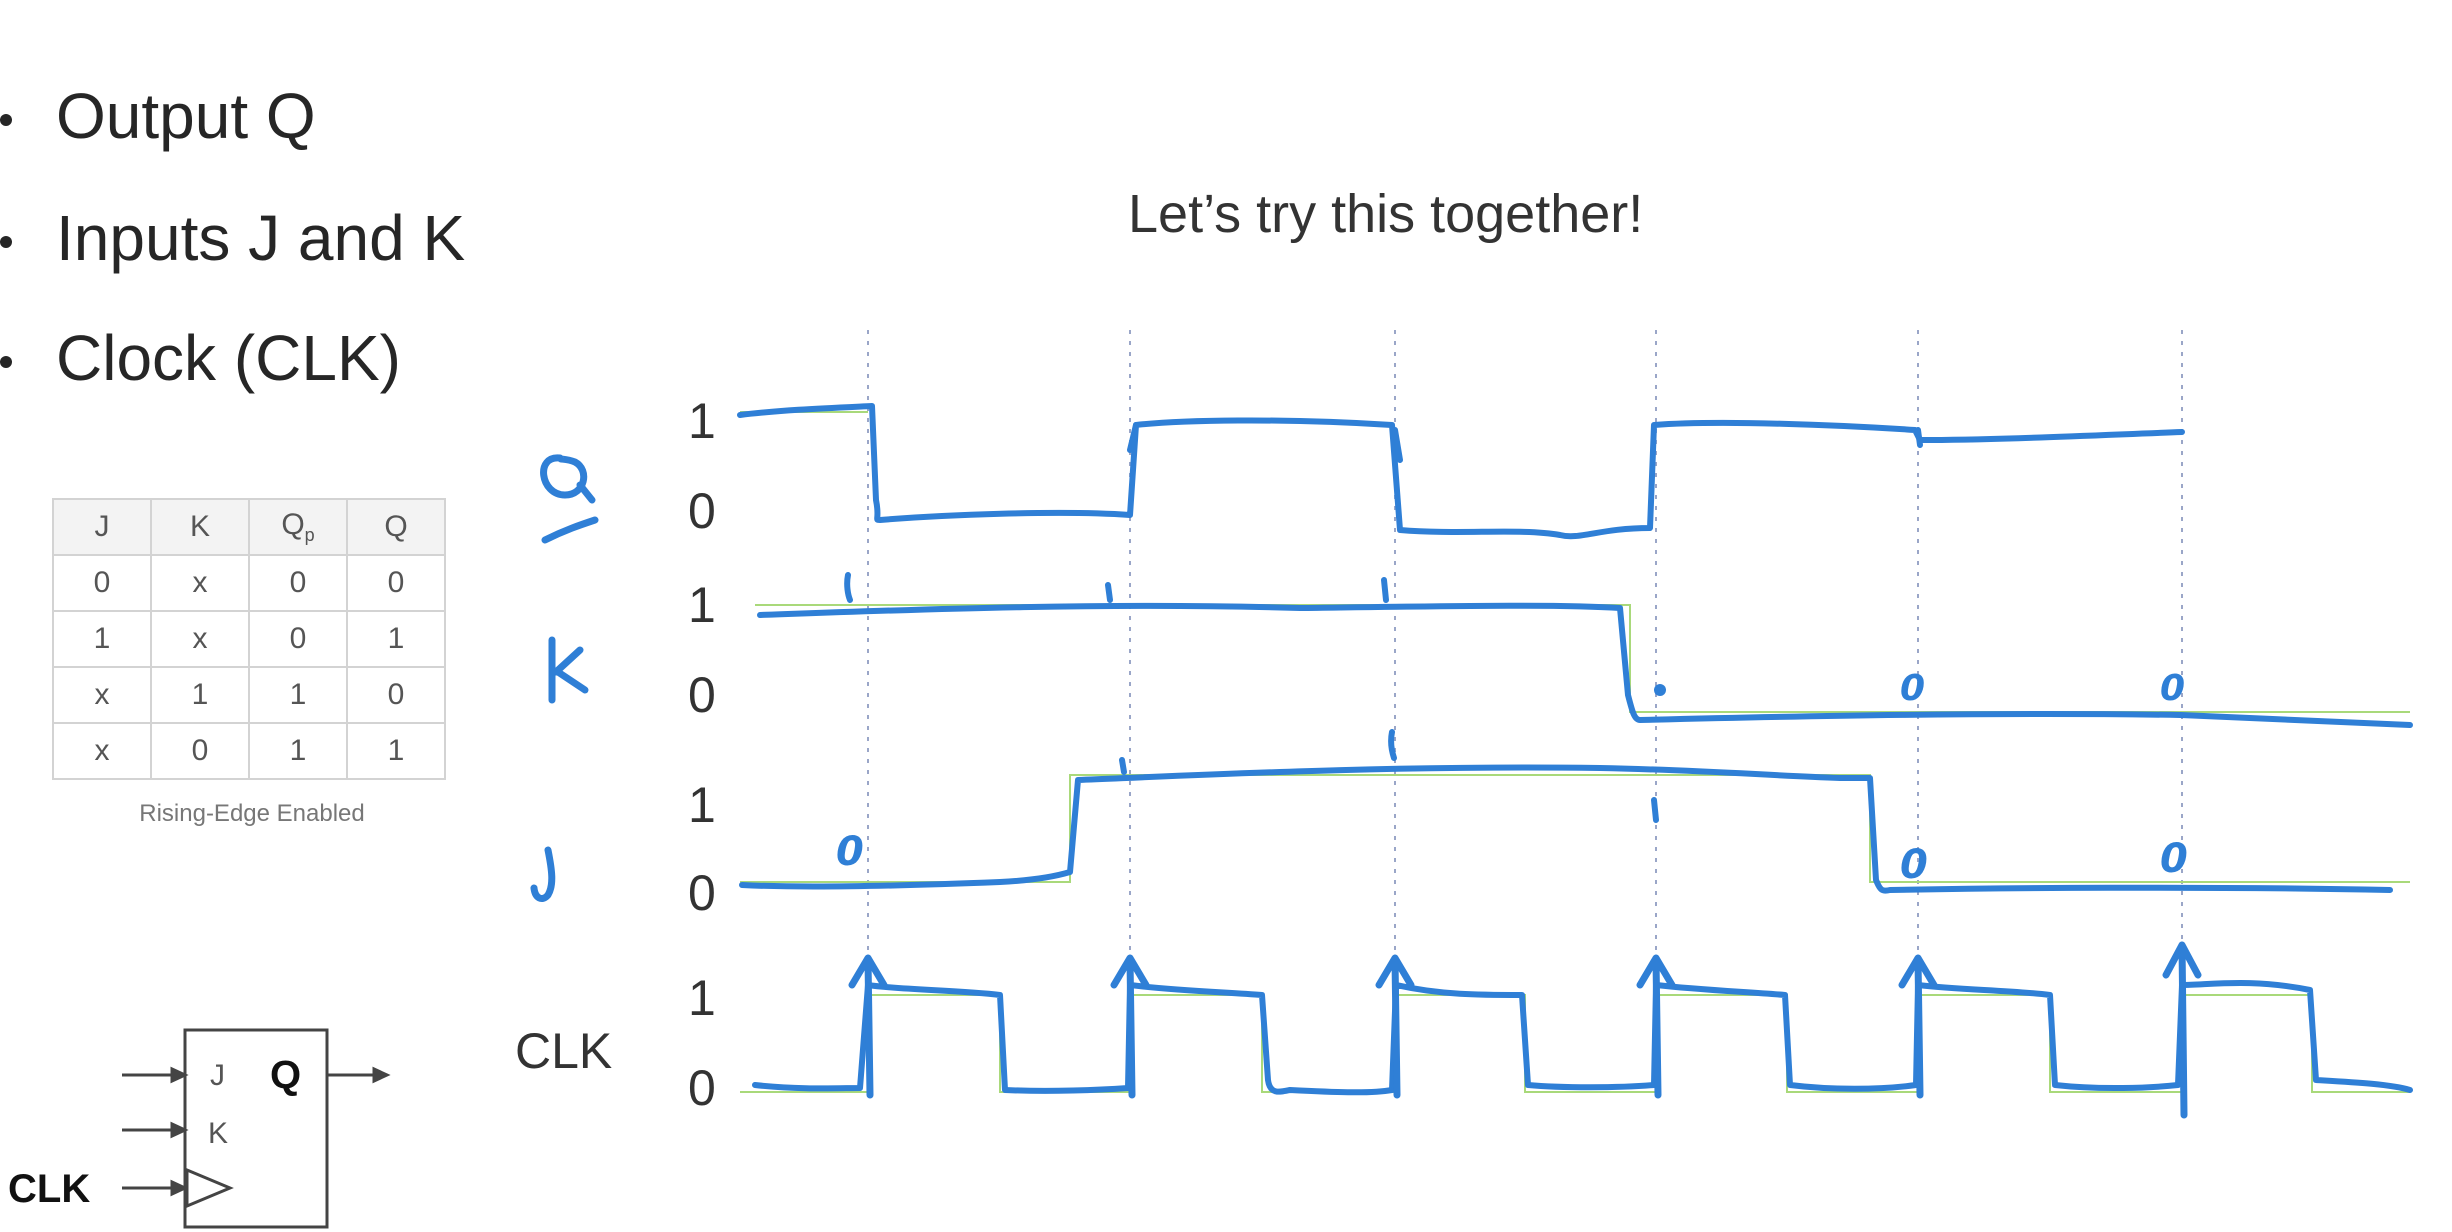 This screenshot has height=1232, width=2452. What do you see at coordinates (702, 605) in the screenshot?
I see `k-level-high: 1` at bounding box center [702, 605].